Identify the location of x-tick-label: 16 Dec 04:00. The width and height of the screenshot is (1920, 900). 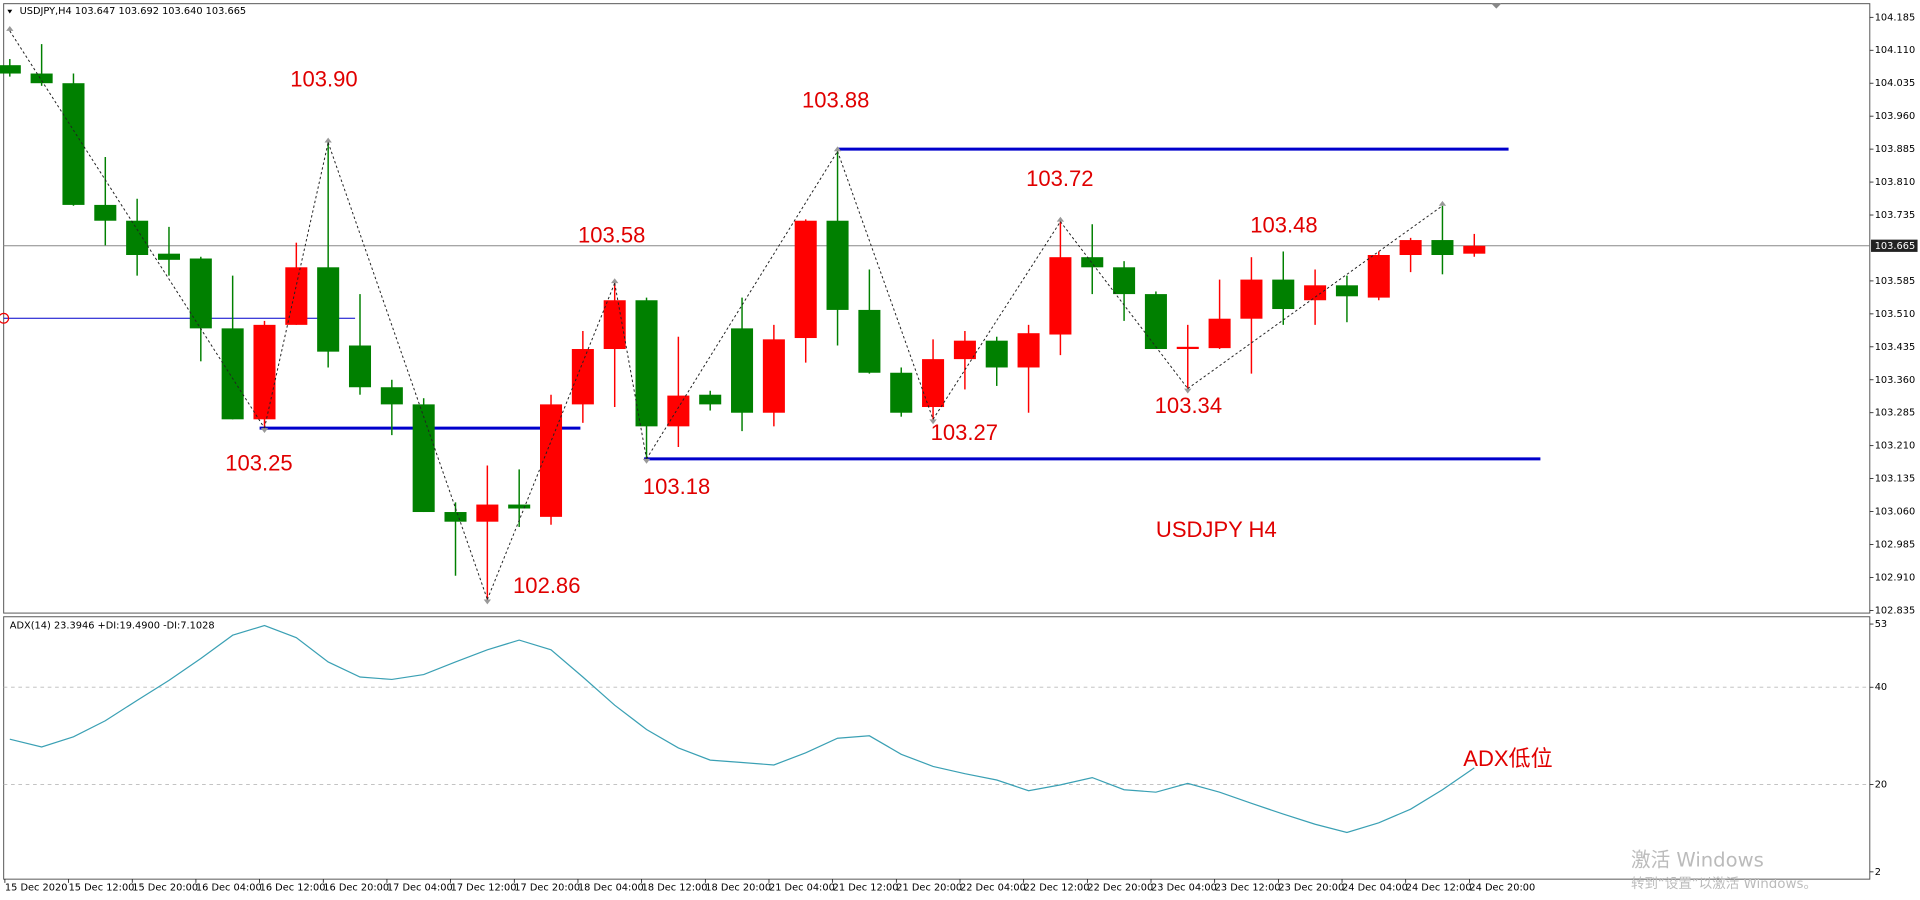
(229, 888).